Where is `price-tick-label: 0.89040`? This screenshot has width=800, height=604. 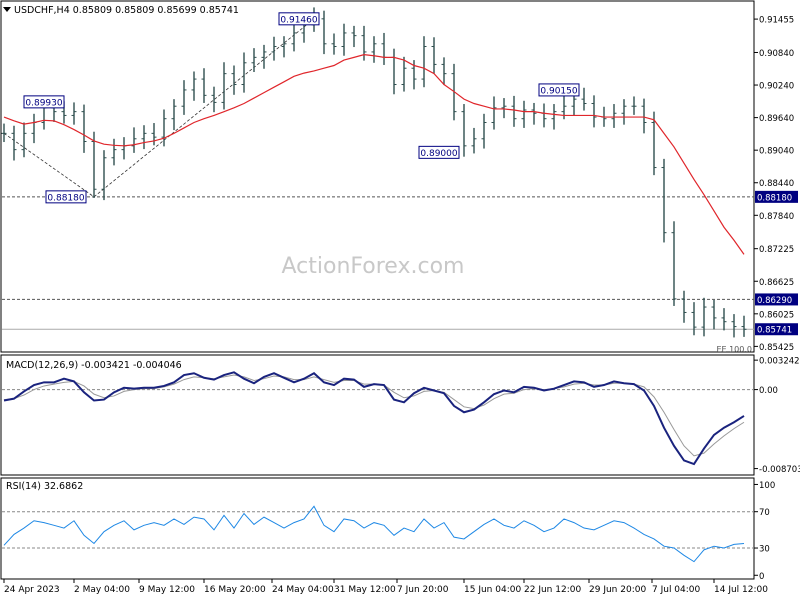 price-tick-label: 0.89040 is located at coordinates (776, 152).